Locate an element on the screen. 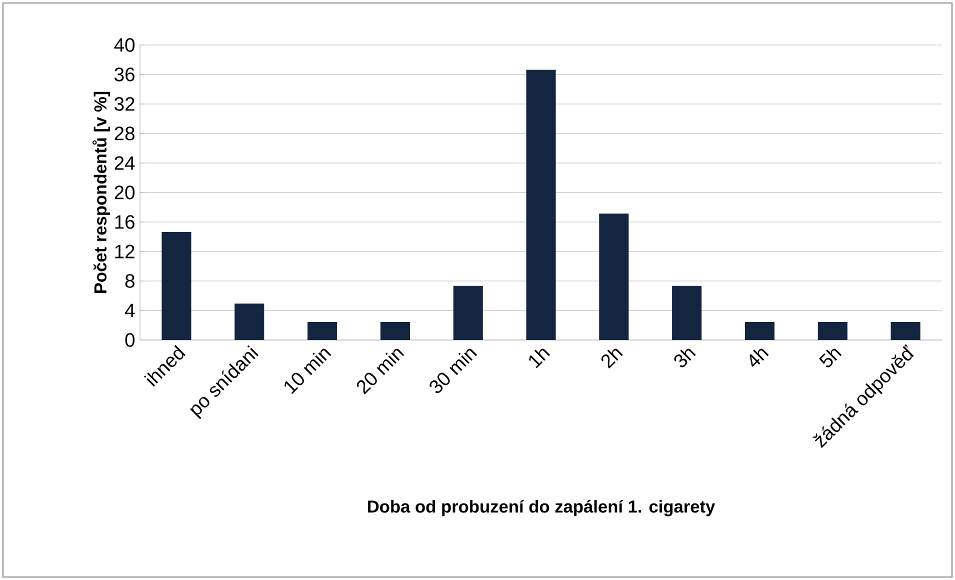 The height and width of the screenshot is (580, 955). y-tick-label: 4 is located at coordinates (129, 311).